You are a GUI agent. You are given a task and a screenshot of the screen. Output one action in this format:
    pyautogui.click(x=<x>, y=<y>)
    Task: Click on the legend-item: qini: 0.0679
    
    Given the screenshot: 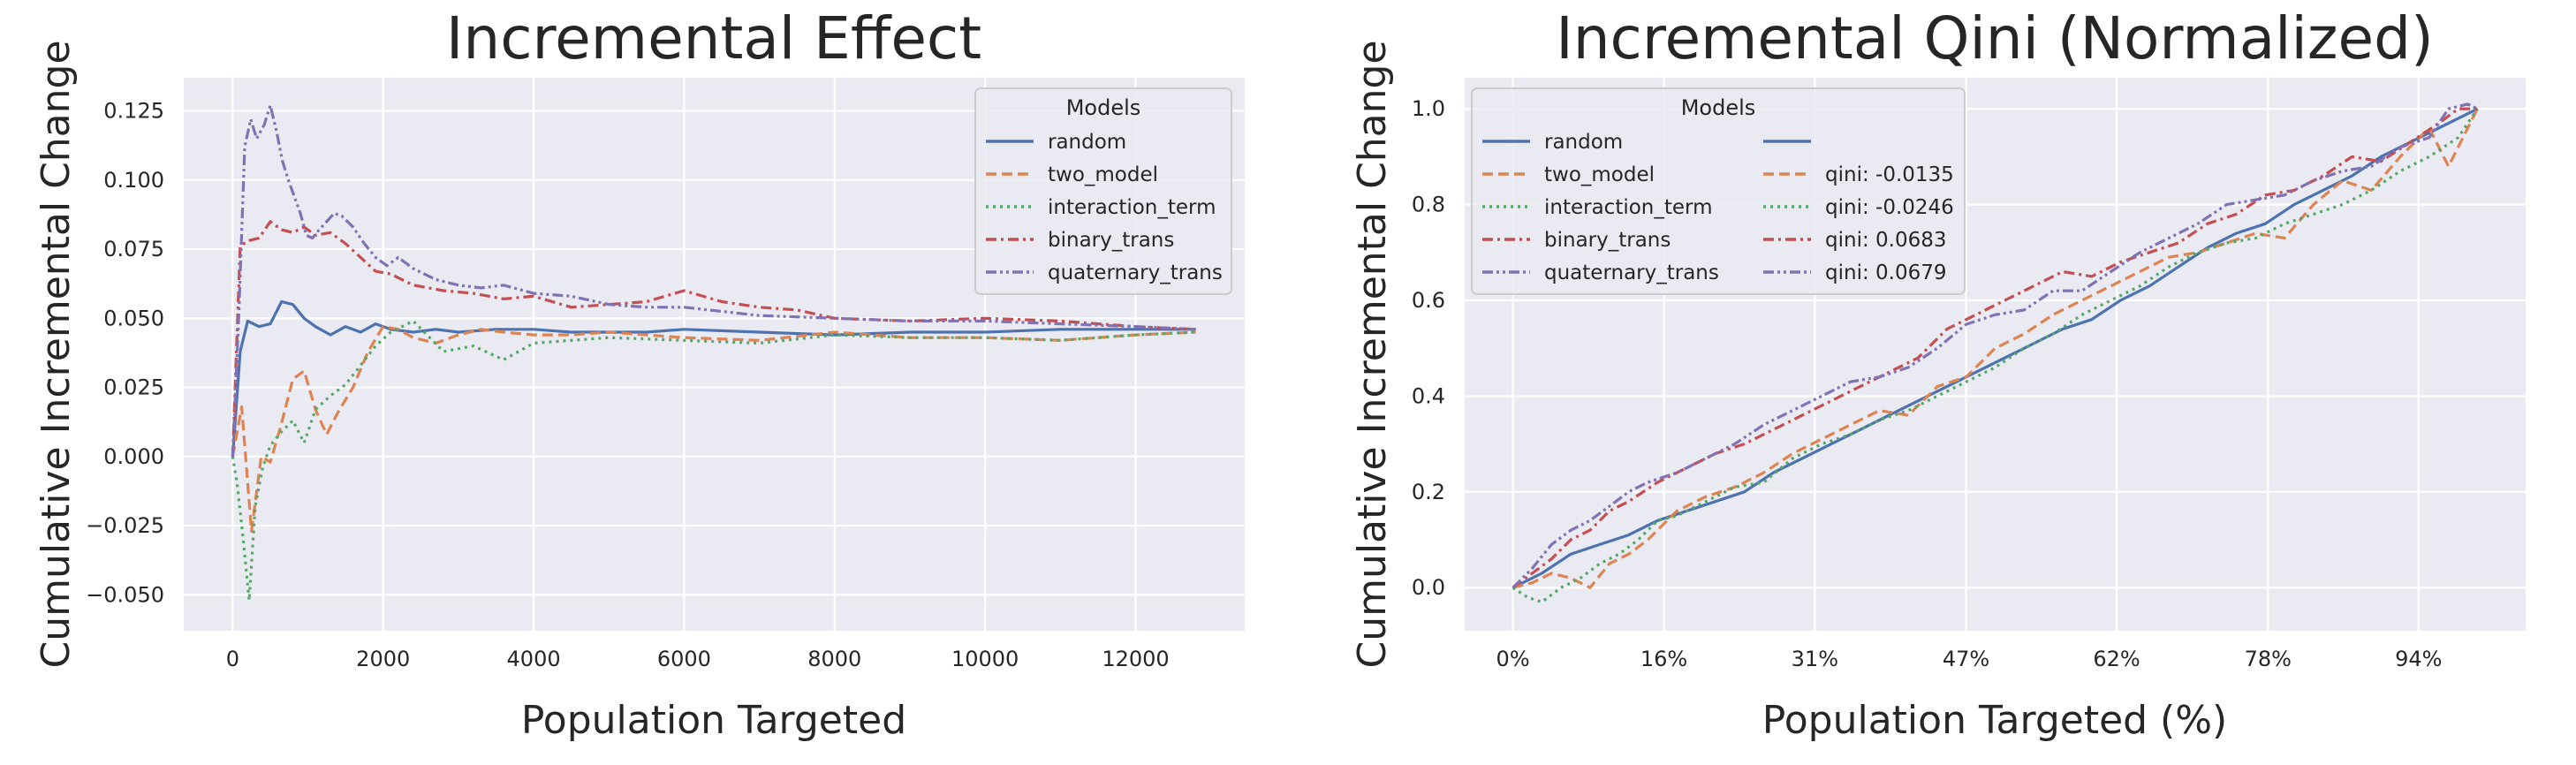 What is the action you would take?
    pyautogui.click(x=1855, y=272)
    